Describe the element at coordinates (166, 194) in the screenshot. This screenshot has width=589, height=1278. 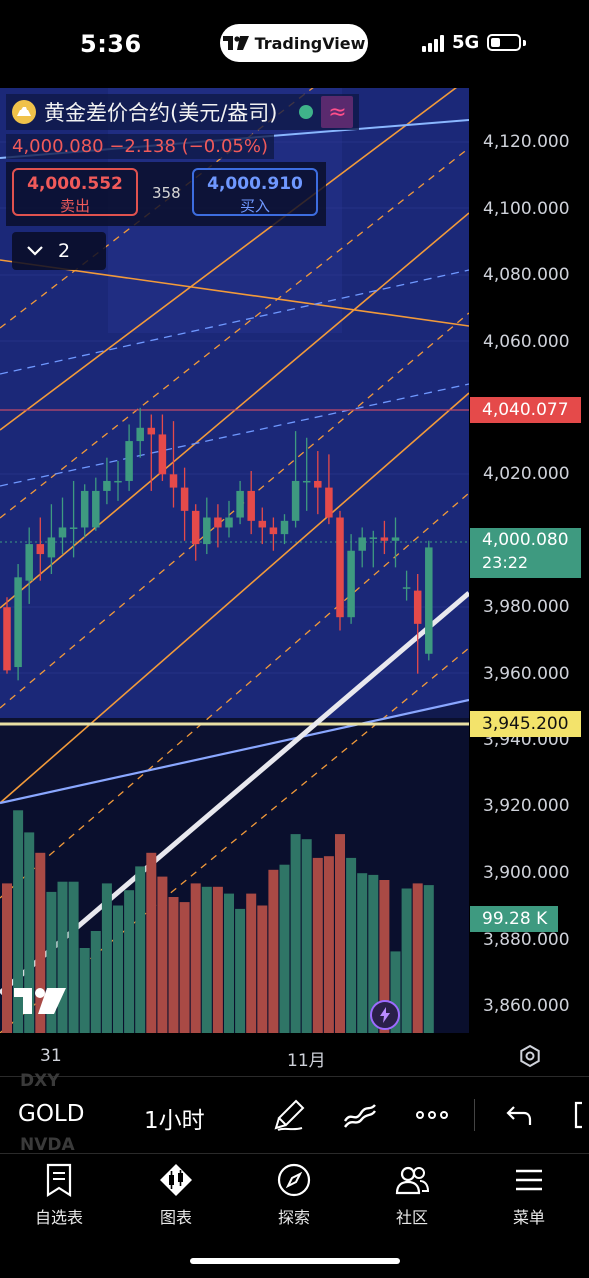
I see `quote-panel: 4,000.552 卖出 358 4,000.910 买入` at that location.